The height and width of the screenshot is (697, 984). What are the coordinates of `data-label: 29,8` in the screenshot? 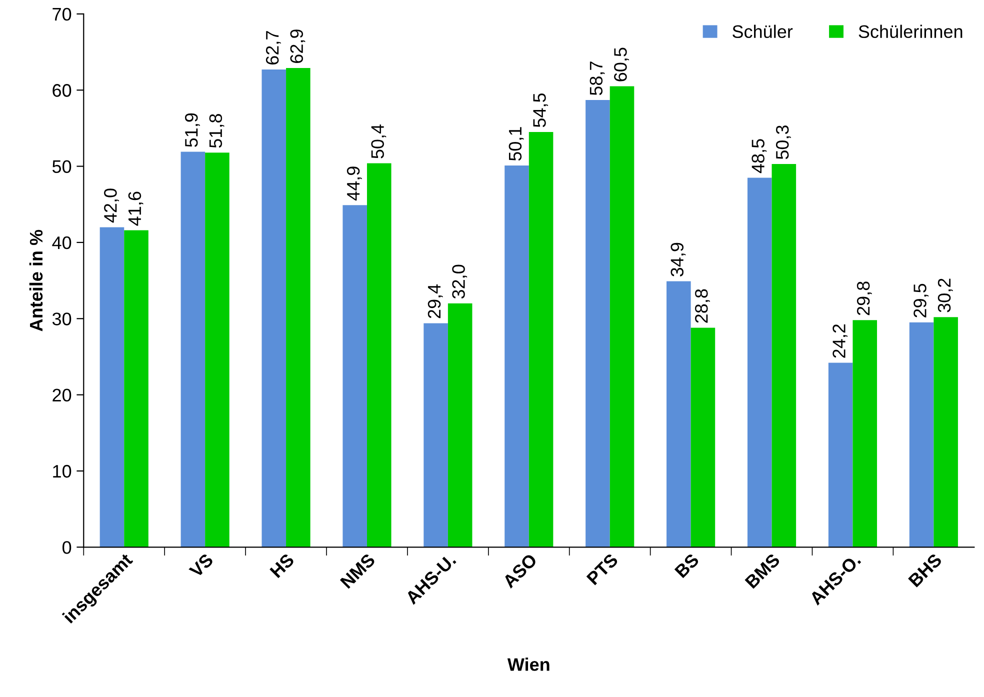 It's located at (864, 299).